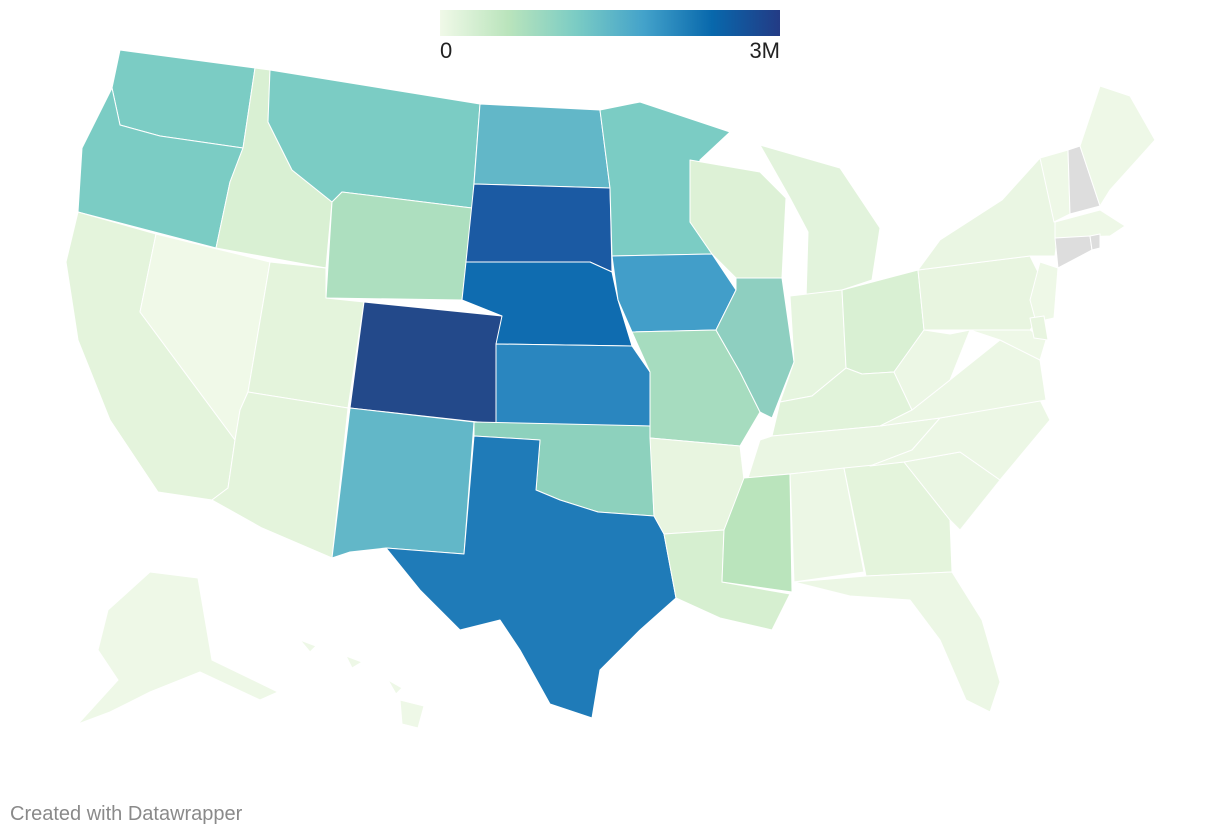  Describe the element at coordinates (1095, 242) in the screenshot. I see `state-ri` at that location.